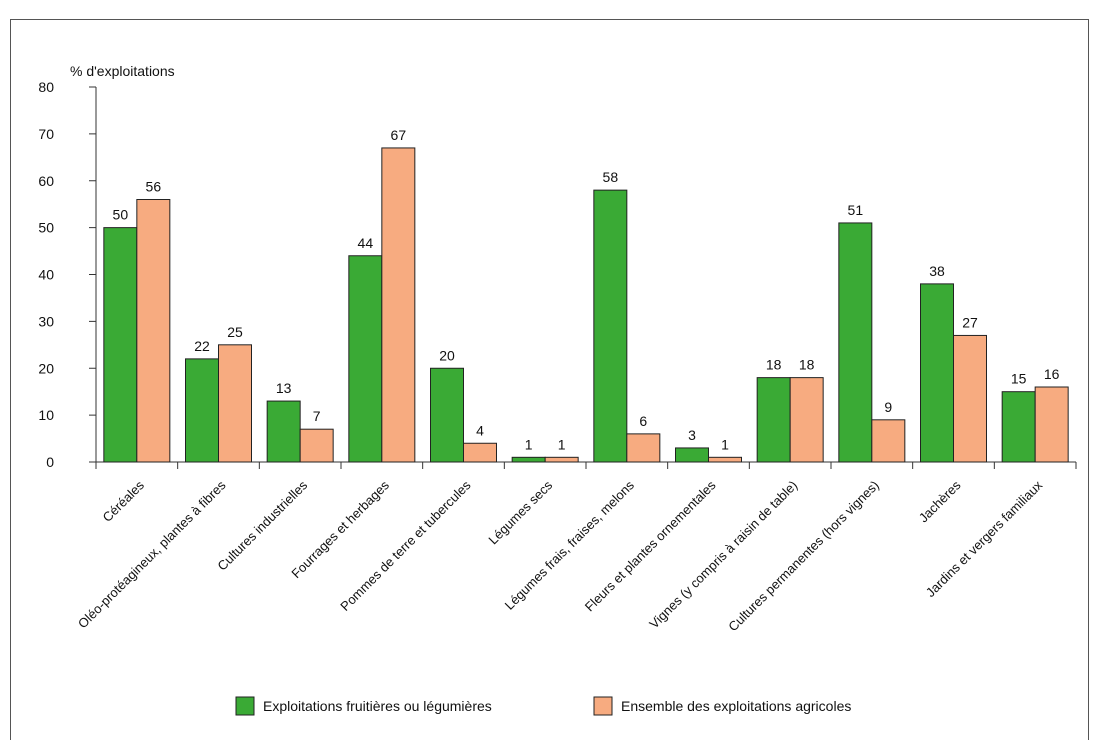  I want to click on data-label: 13, so click(284, 388).